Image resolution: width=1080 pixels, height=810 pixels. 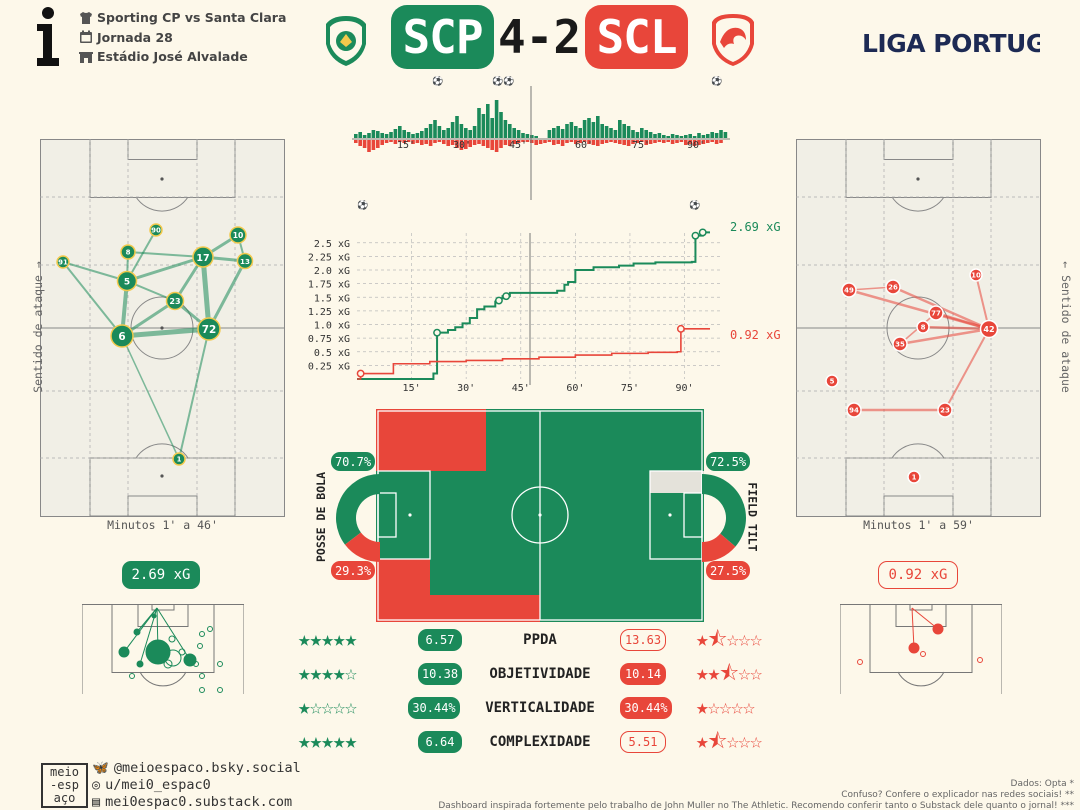 I want to click on stat-label: OBJETIVIDADE, so click(x=540, y=674).